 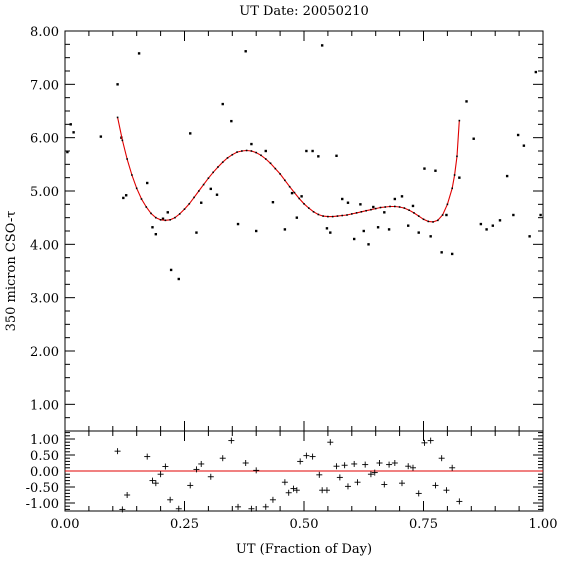 What do you see at coordinates (44, 219) in the screenshot?
I see `top-y-tick-labels: 1.00 2.00 3.00 4.00 5.00 6.00 7.00 8.00` at bounding box center [44, 219].